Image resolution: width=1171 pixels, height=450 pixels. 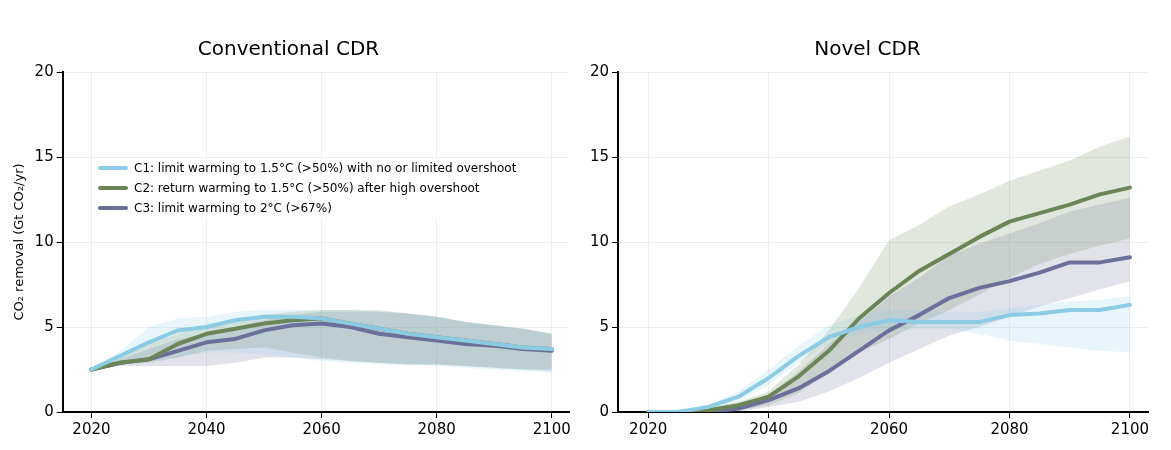 I want to click on chart-title: Novel CDR, so click(x=867, y=48).